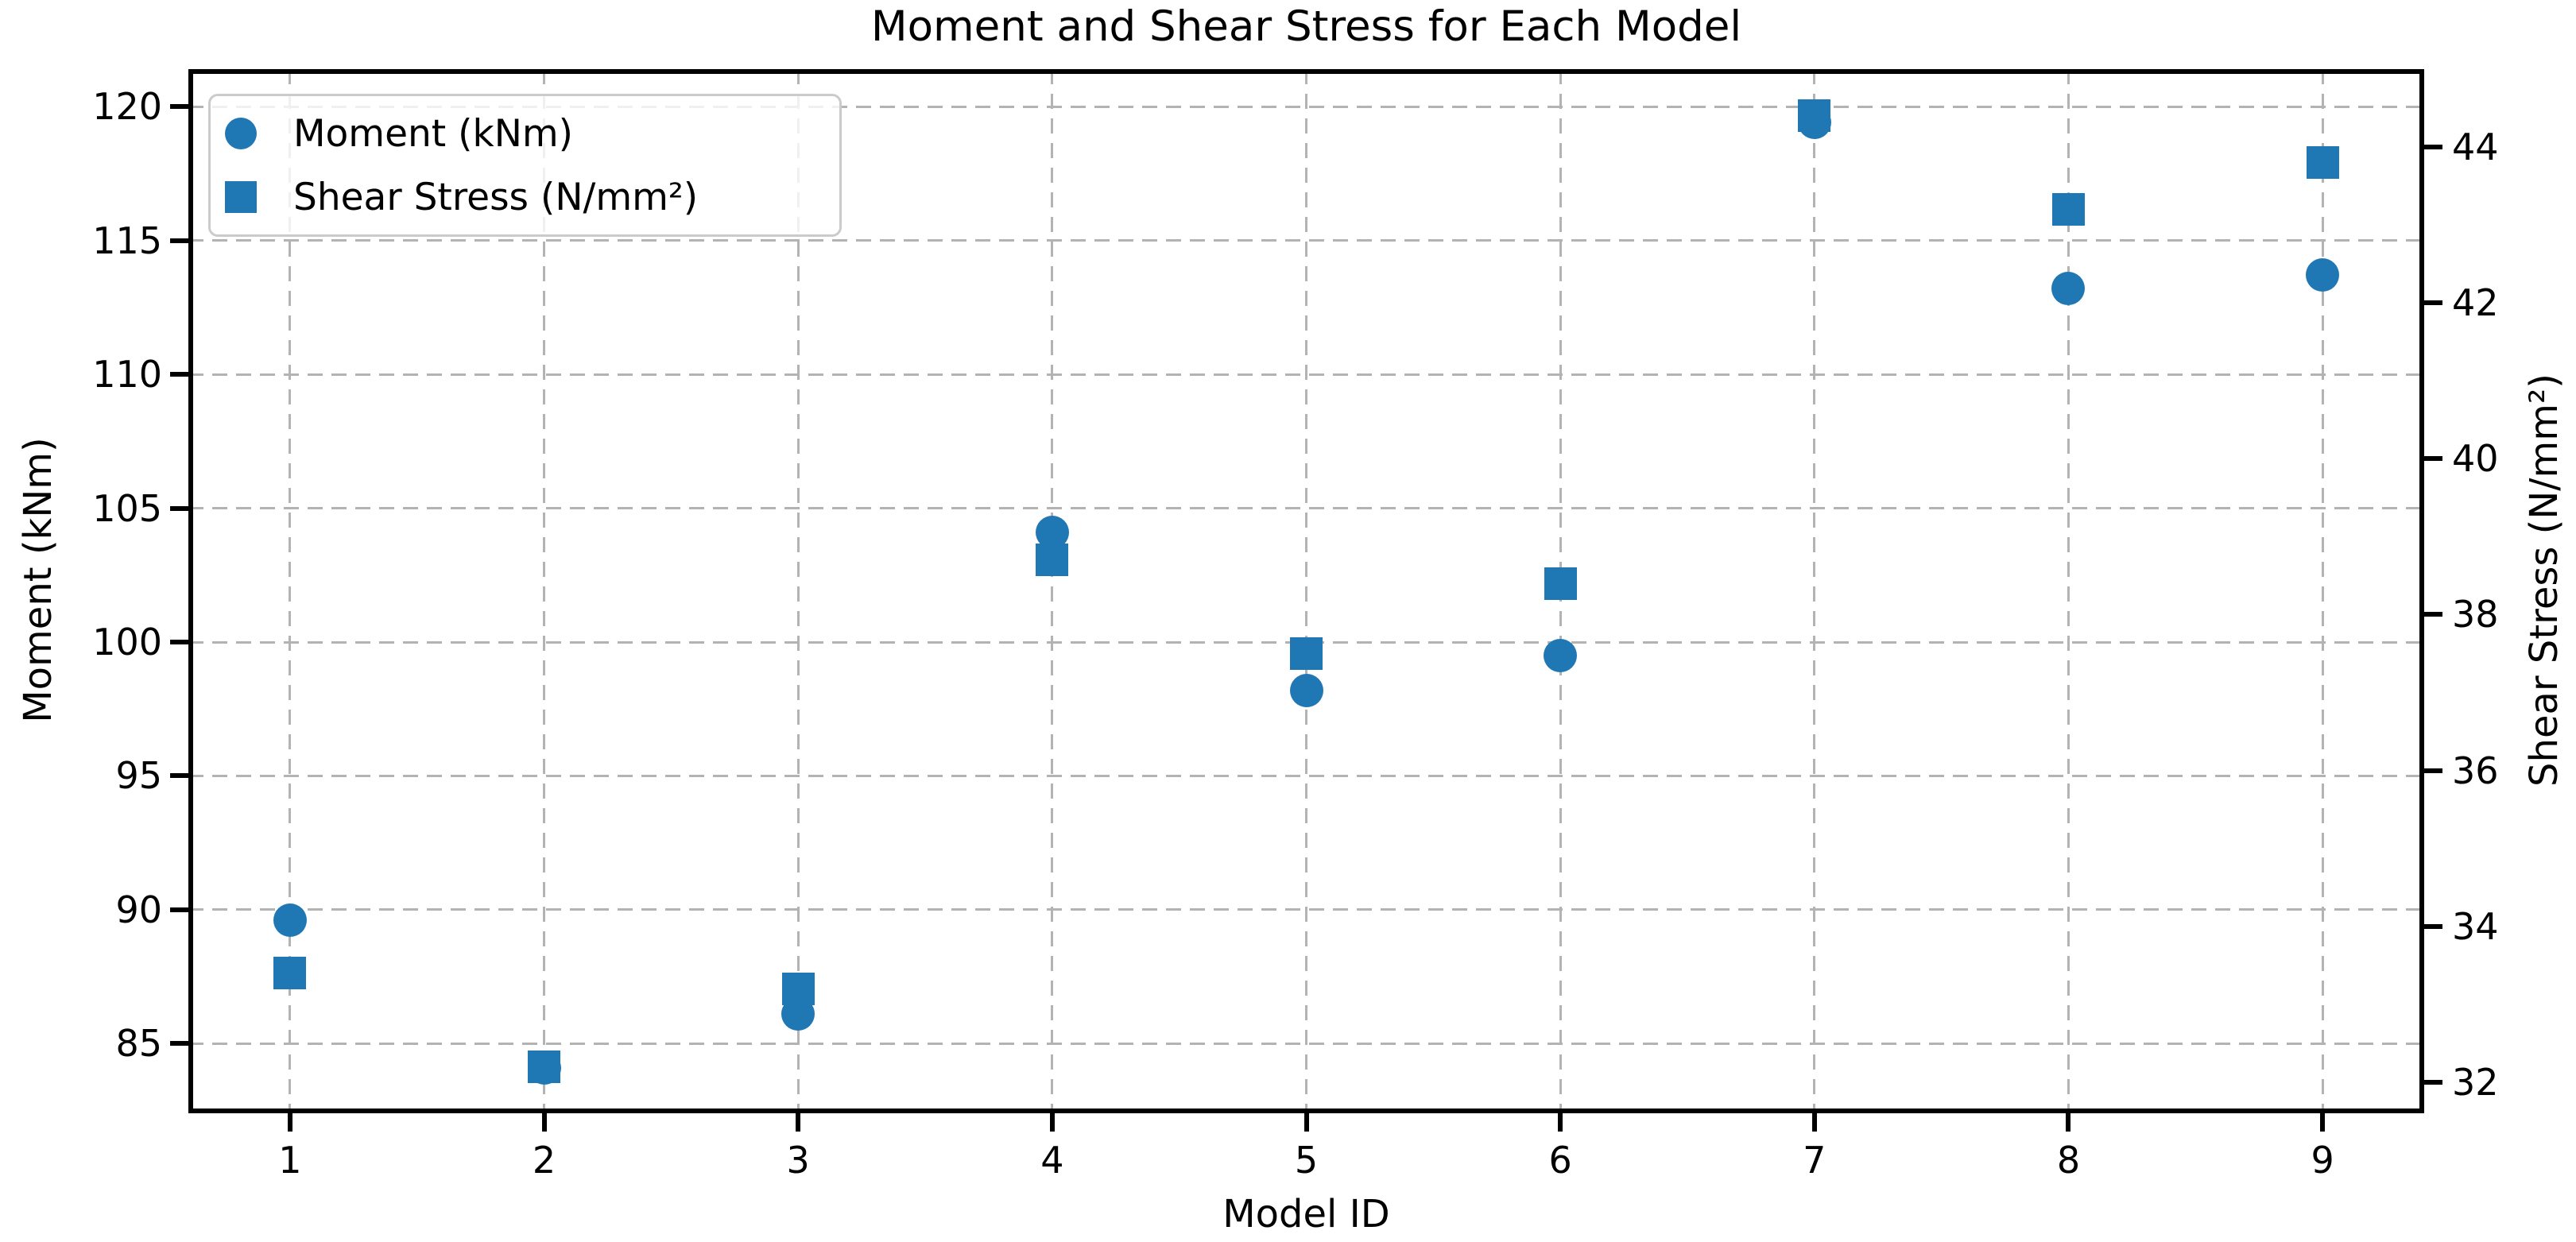 Image resolution: width=2576 pixels, height=1242 pixels. Describe the element at coordinates (2475, 1082) in the screenshot. I see `y-right-tick-label: 32` at that location.